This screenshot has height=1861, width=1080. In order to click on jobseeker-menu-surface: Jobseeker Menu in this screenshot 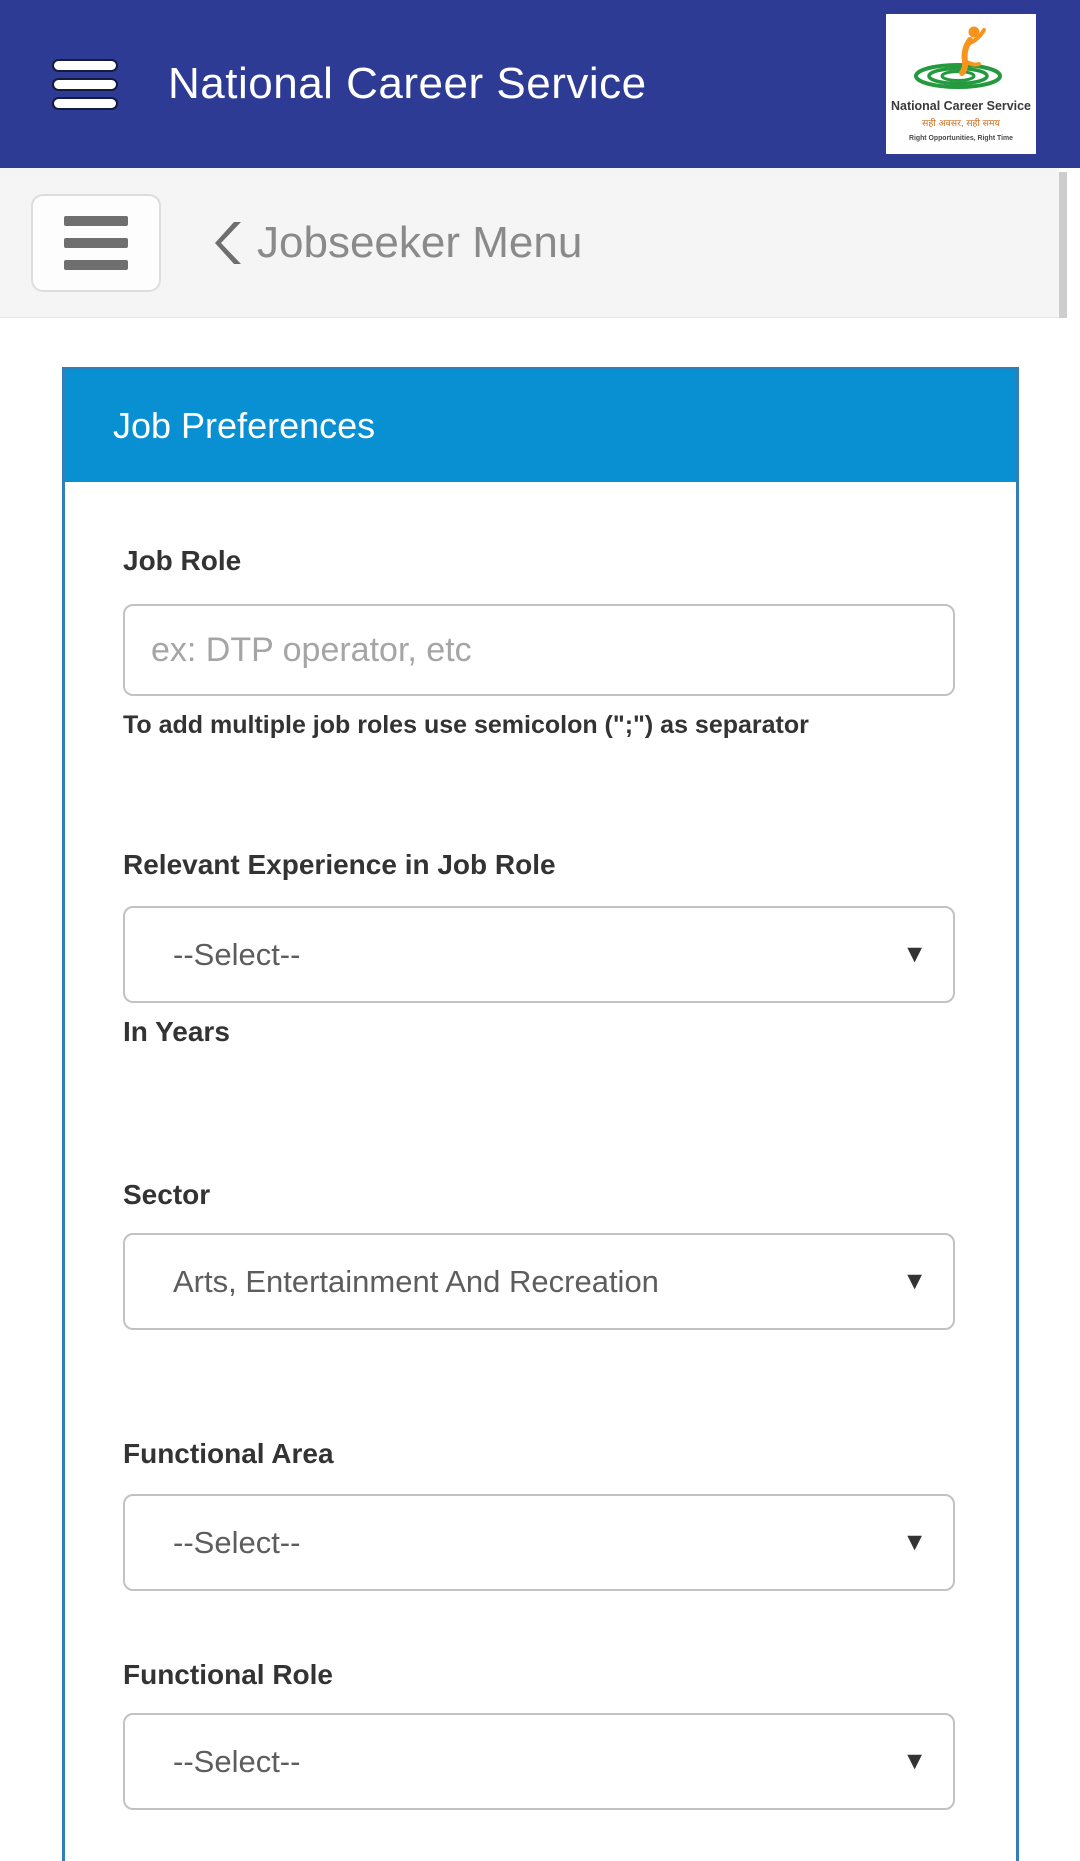, I will do `click(529, 243)`.